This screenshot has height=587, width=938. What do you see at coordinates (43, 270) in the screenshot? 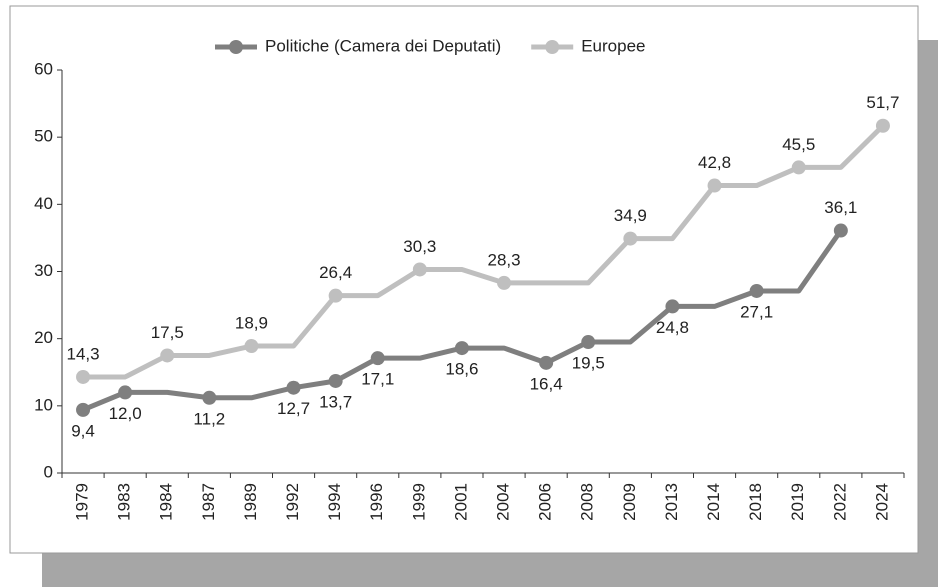
I see `y-tick-label: 30` at bounding box center [43, 270].